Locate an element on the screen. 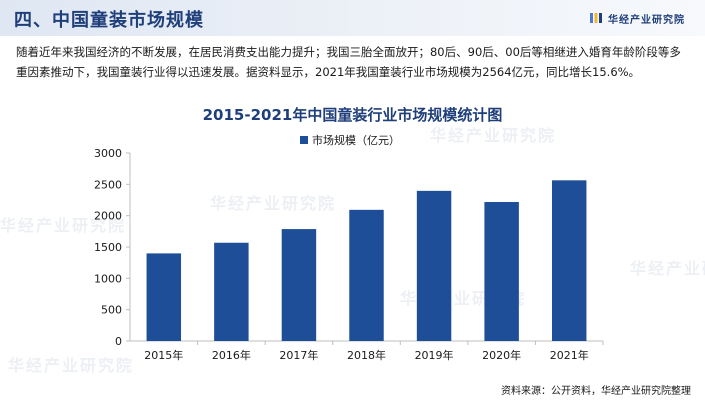  y-tick-label: 0 is located at coordinates (118, 341).